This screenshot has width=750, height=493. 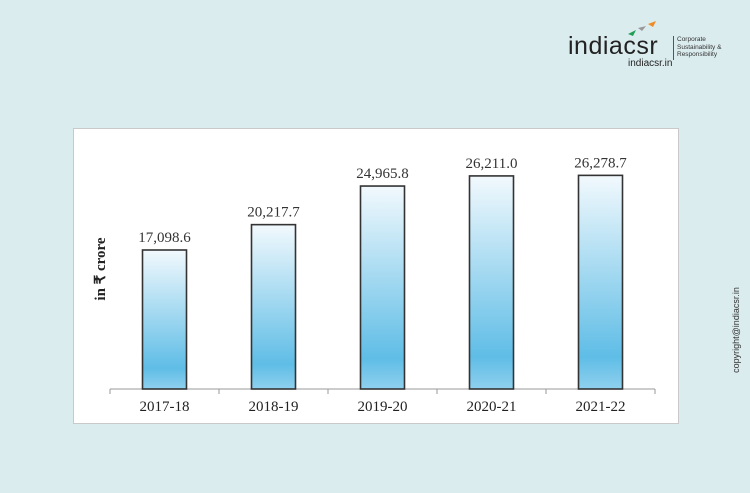 What do you see at coordinates (274, 407) in the screenshot?
I see `x-tick-label: 2018-19` at bounding box center [274, 407].